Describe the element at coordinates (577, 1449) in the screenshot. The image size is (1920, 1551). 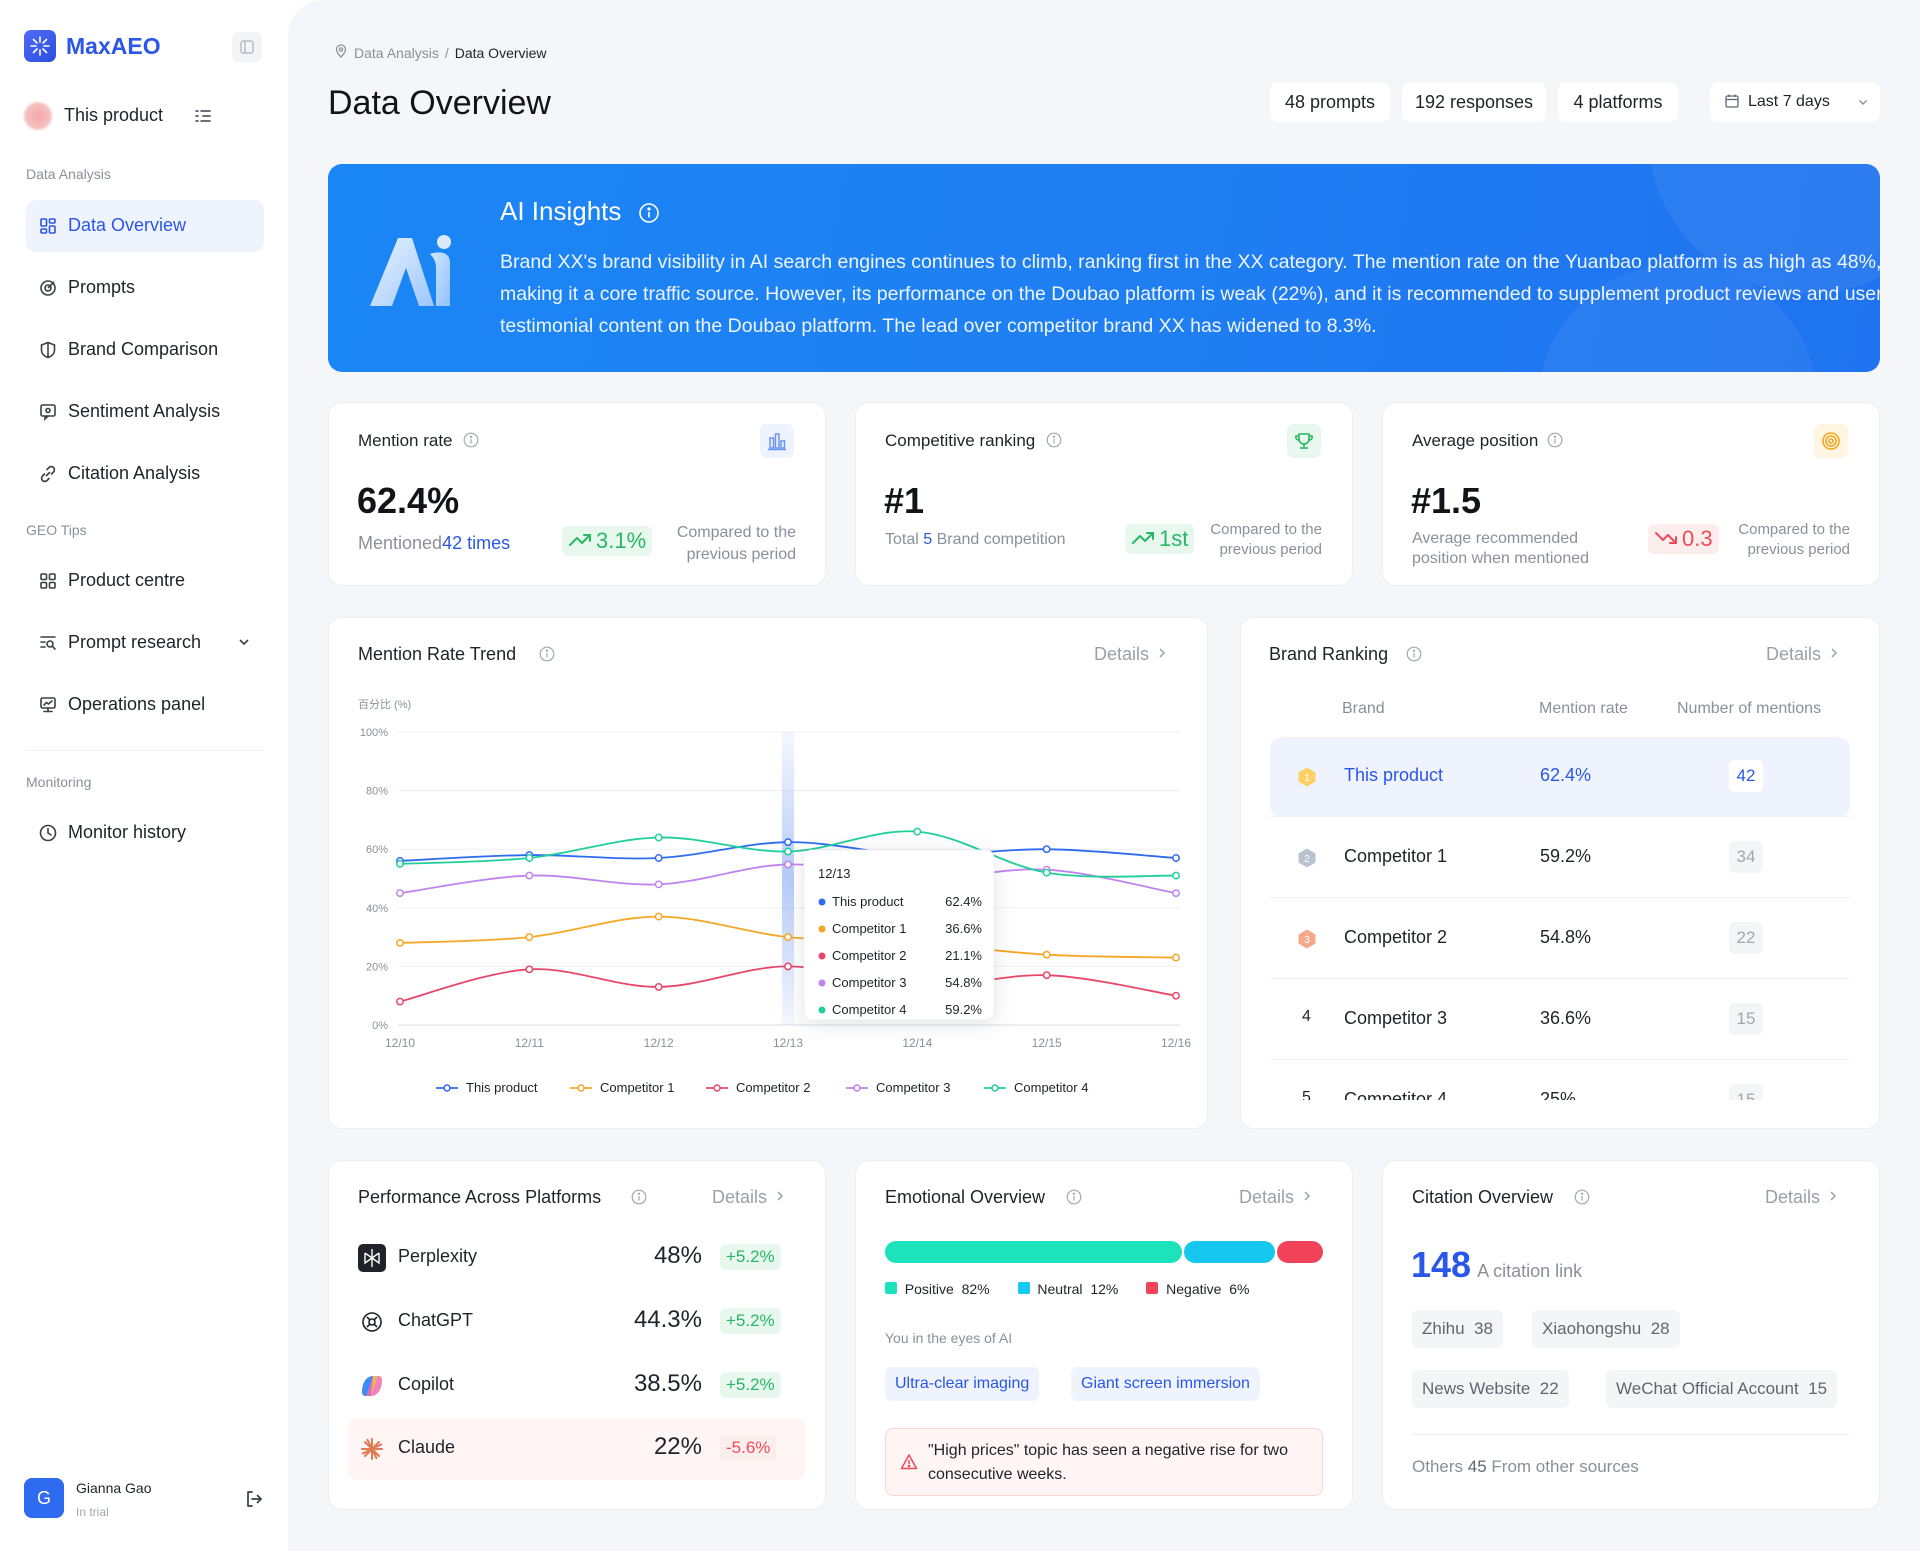
I see `platform-row-claude: Claude 22% -5.6%` at that location.